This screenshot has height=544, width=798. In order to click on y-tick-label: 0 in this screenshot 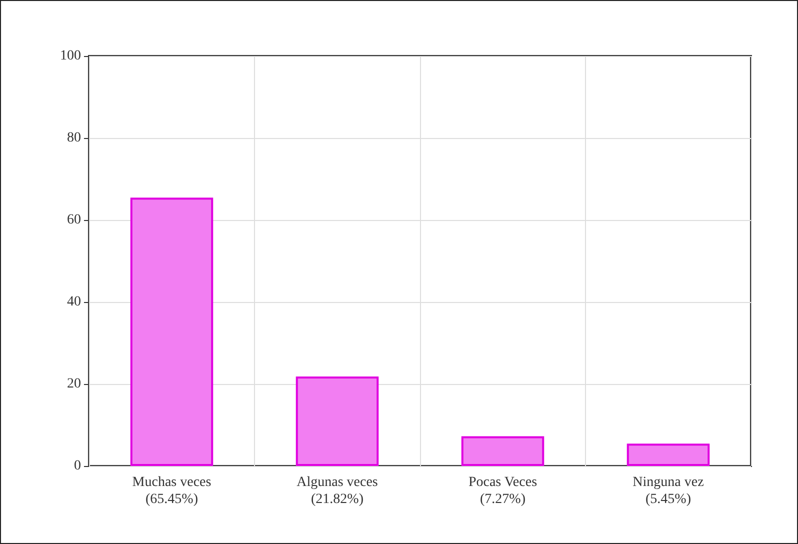, I will do `click(77, 466)`.